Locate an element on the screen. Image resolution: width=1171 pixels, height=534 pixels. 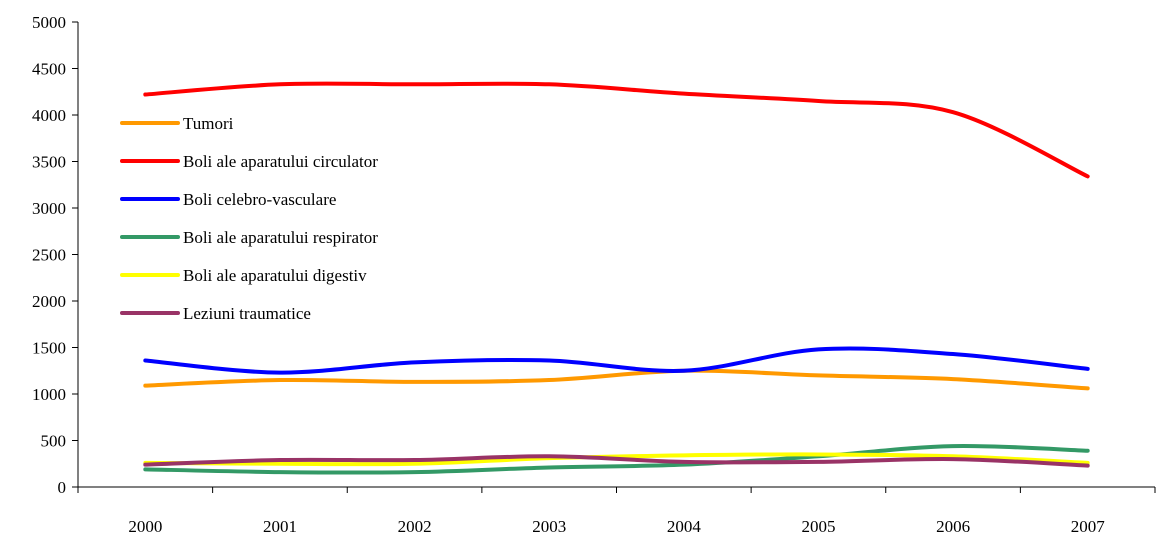
y-tick-label: 3000 is located at coordinates (49, 208).